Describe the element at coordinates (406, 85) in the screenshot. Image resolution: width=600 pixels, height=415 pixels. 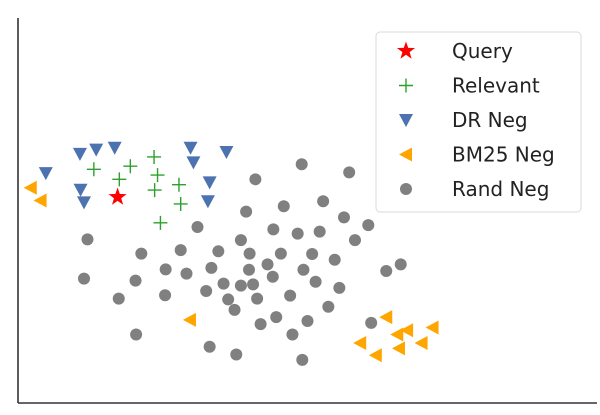
I see `legend-marker-relevant` at that location.